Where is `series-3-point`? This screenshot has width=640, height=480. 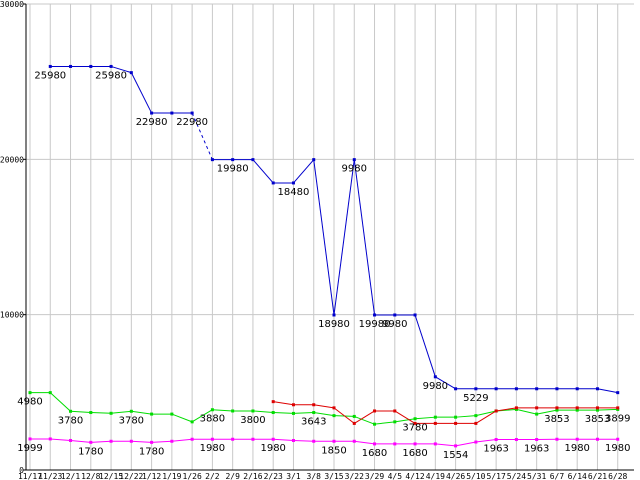
series-3-point is located at coordinates (618, 439).